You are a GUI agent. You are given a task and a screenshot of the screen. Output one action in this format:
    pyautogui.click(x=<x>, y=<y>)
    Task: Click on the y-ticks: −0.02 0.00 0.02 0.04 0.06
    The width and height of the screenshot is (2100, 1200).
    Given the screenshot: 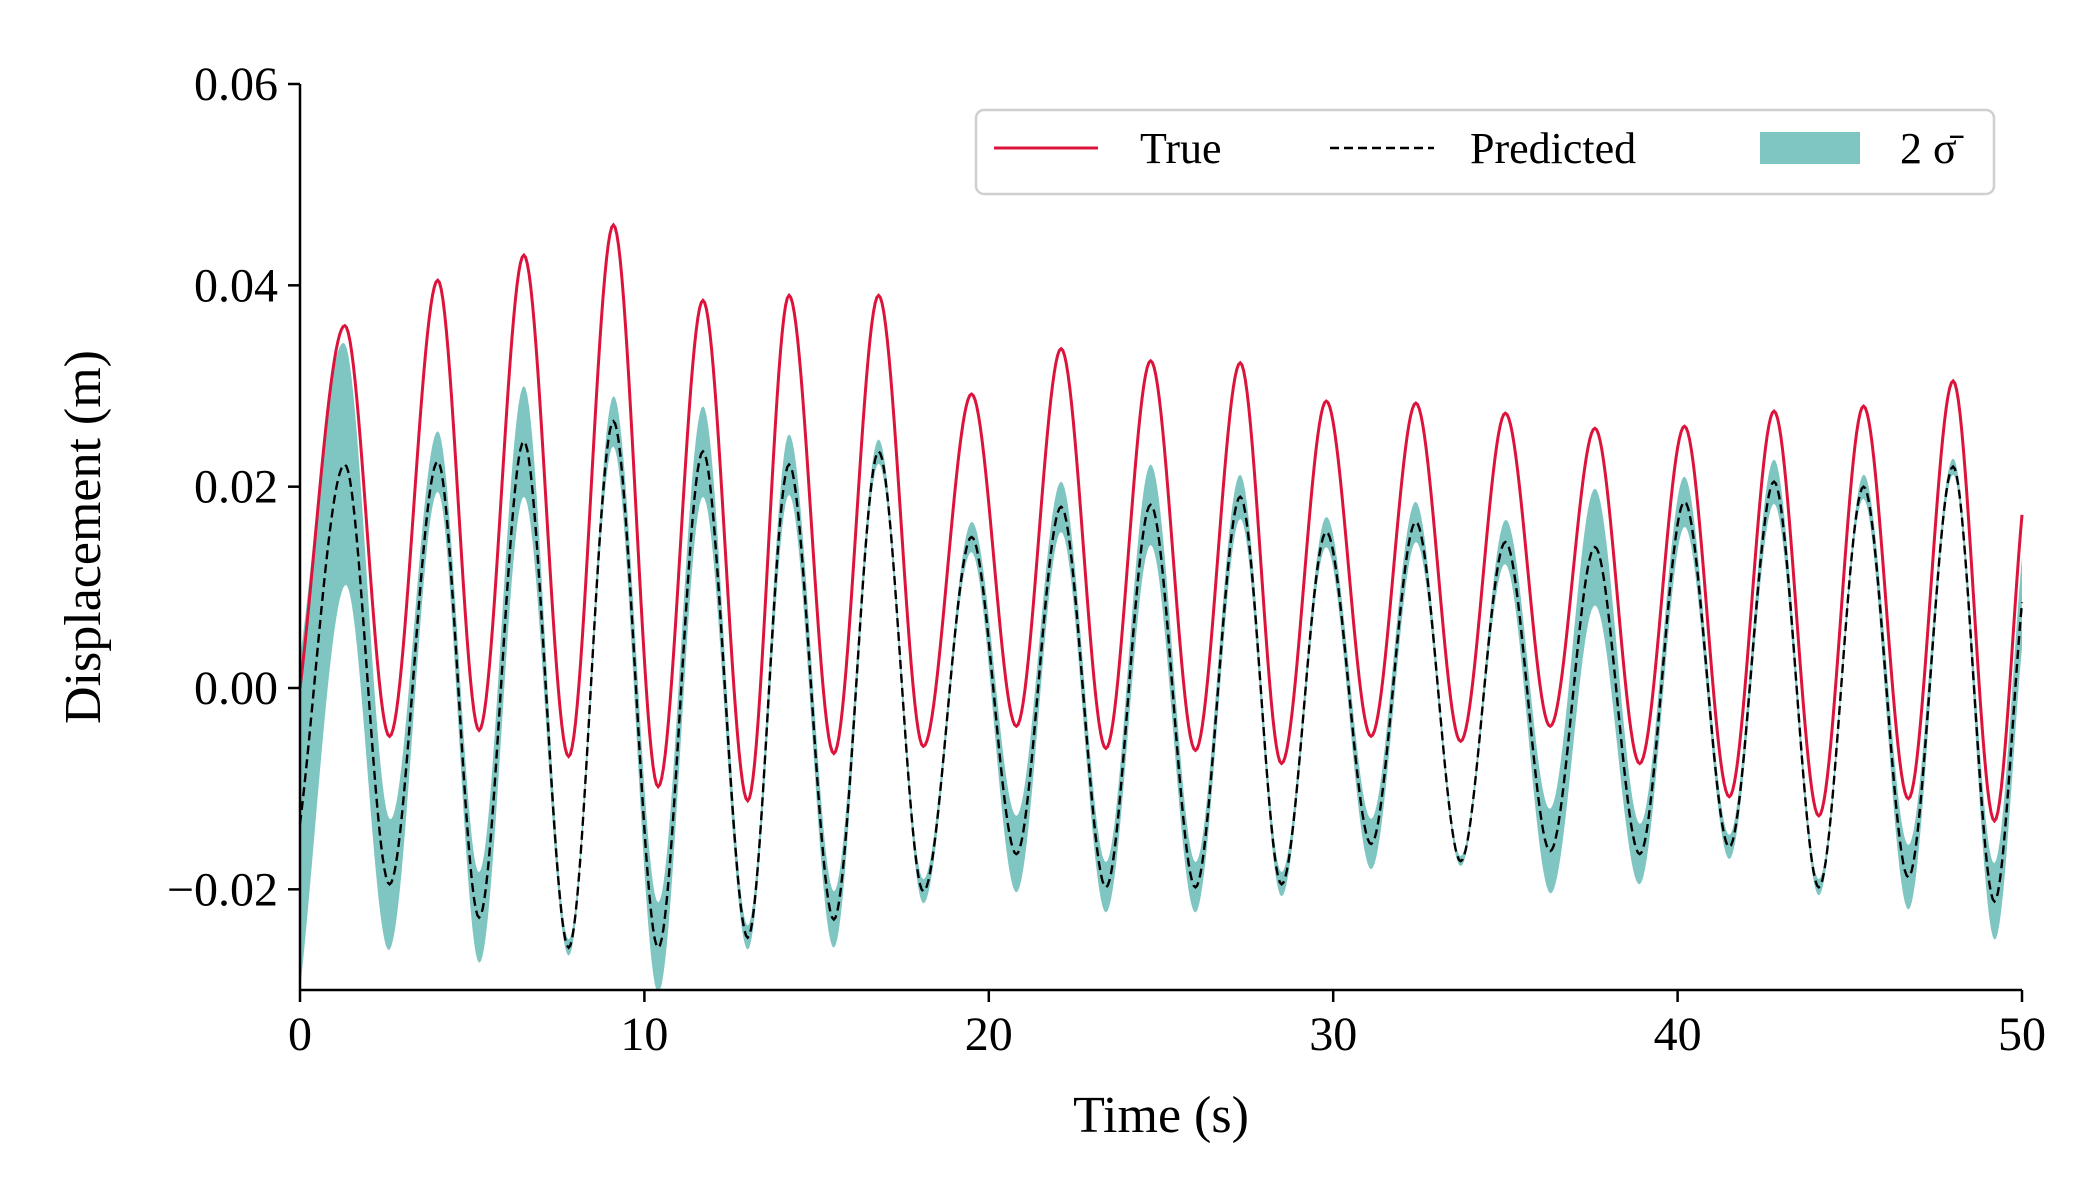 What is the action you would take?
    pyautogui.click(x=233, y=487)
    